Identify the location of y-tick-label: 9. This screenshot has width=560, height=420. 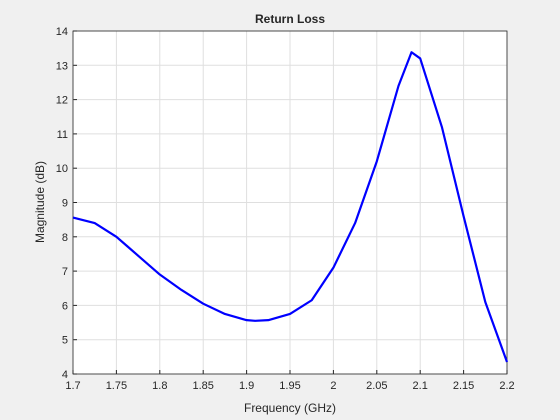
(65, 204).